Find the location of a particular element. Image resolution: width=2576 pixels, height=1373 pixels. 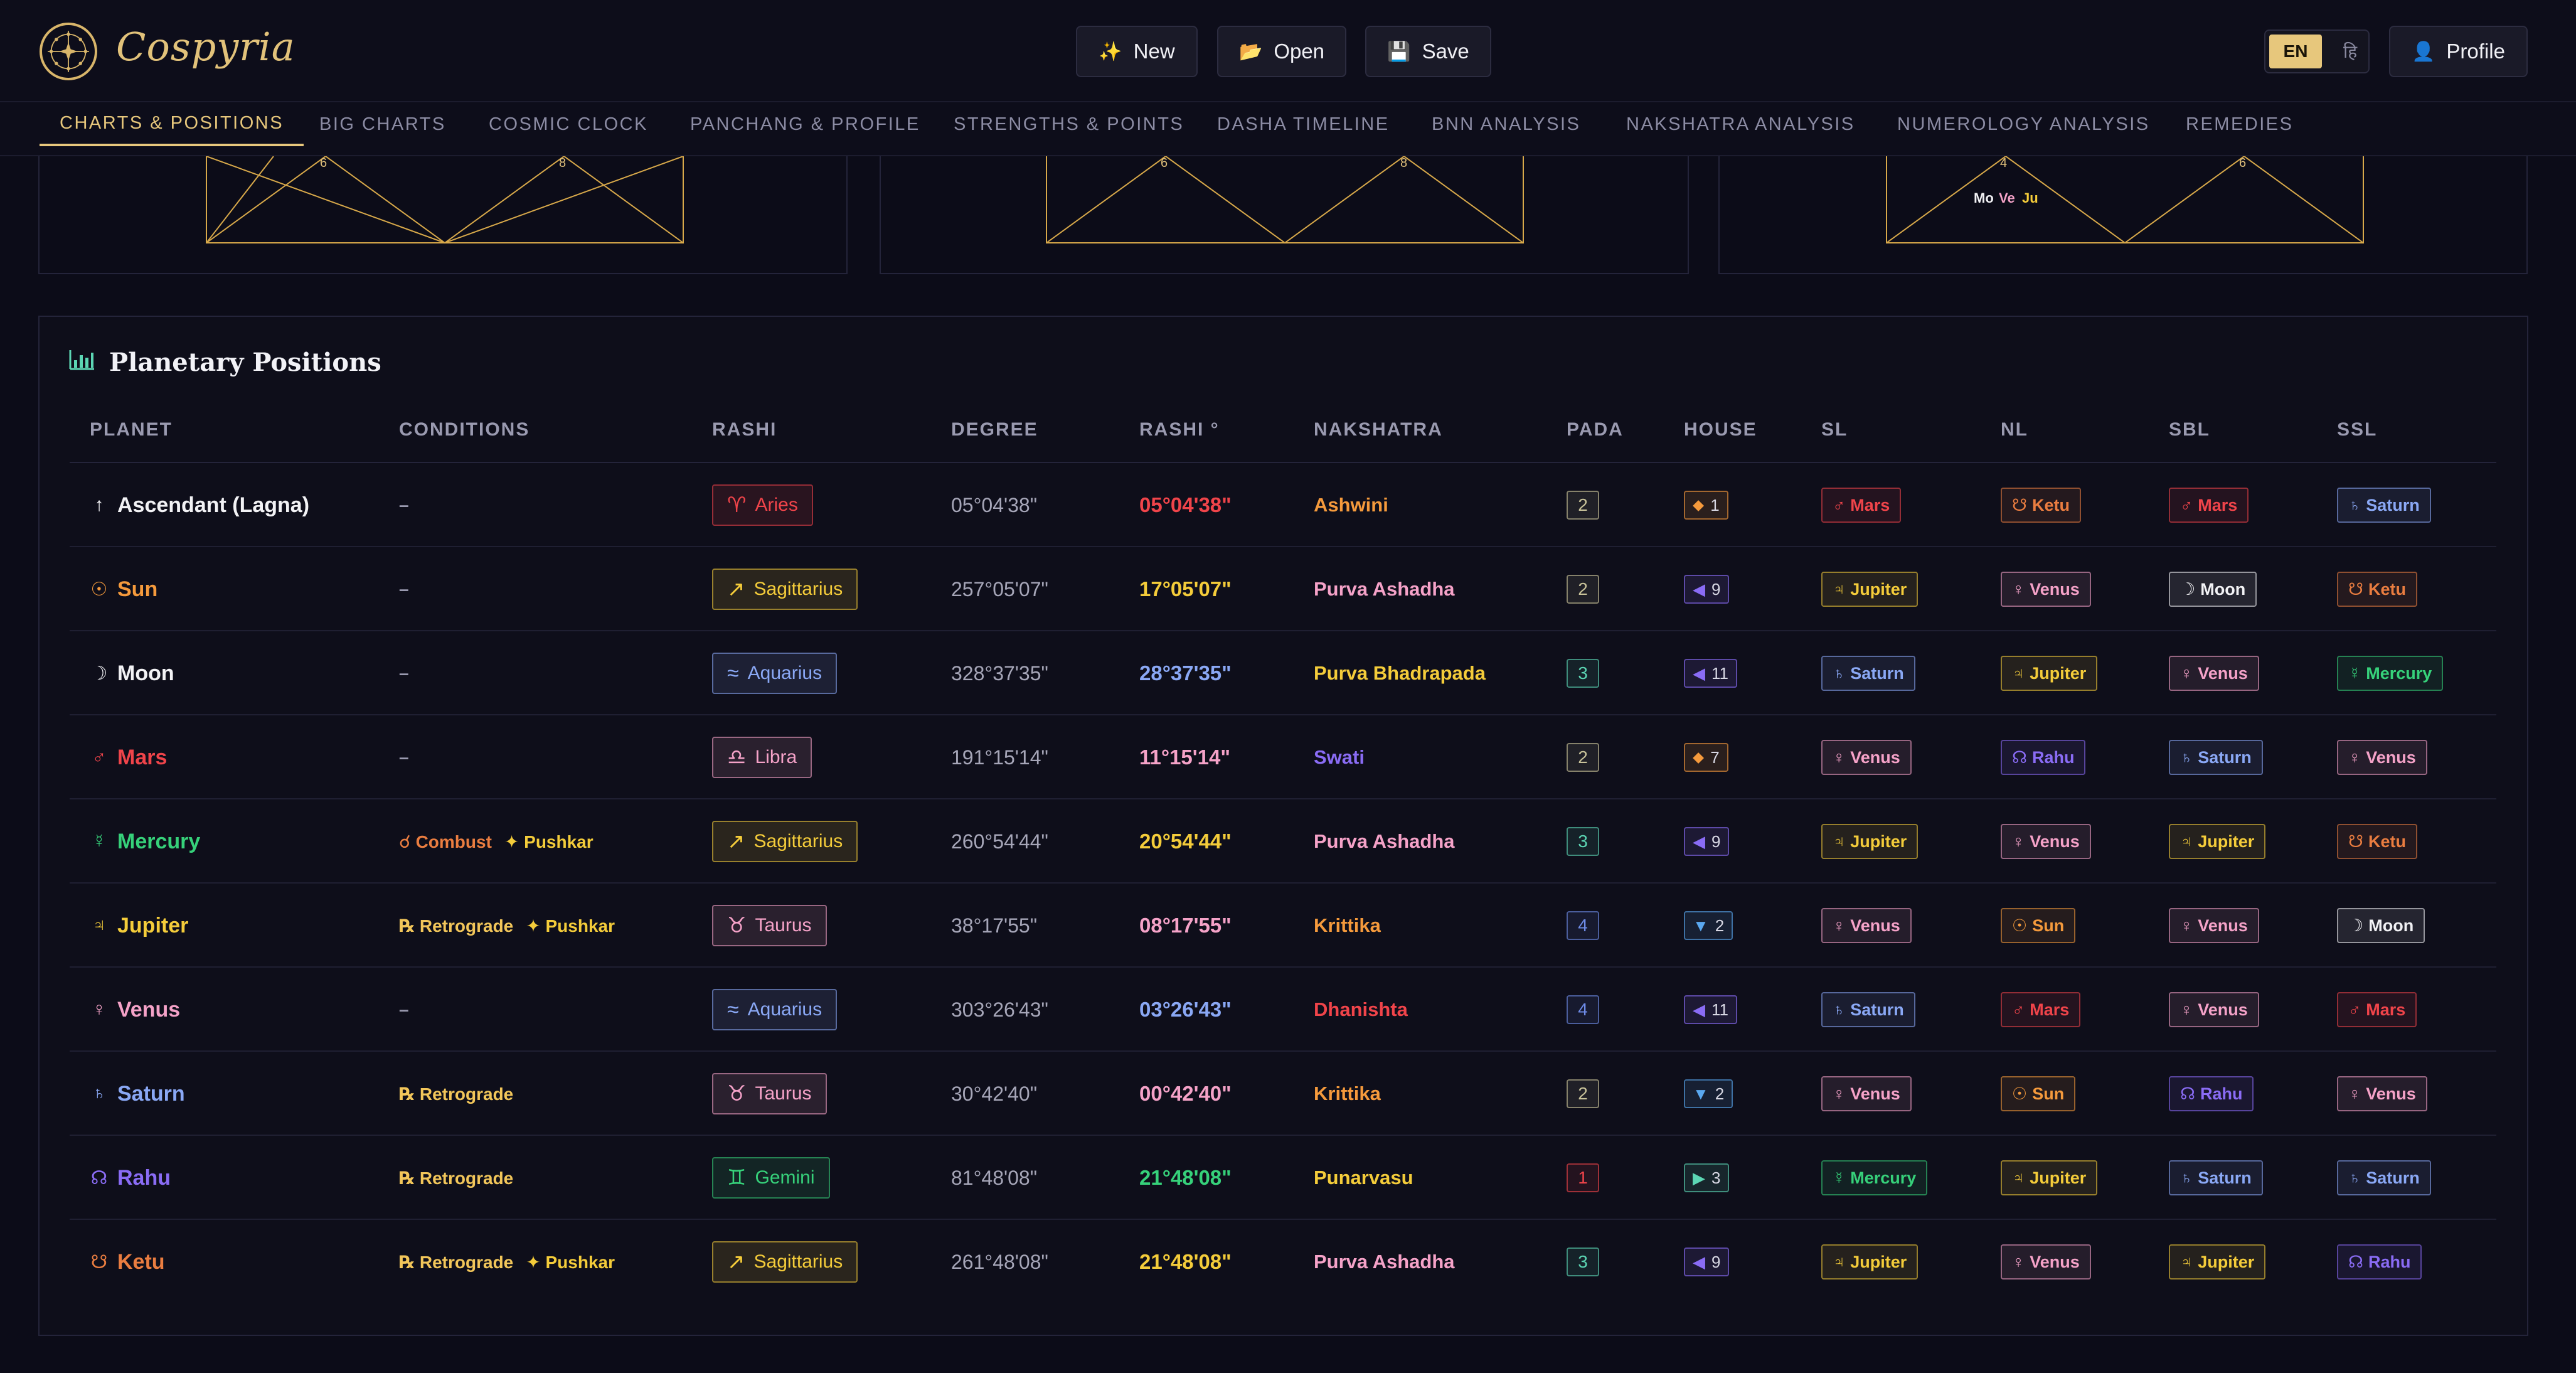

tab-numerology-analysis: NUMEROLOGY ANALYSIS is located at coordinates (2024, 124).